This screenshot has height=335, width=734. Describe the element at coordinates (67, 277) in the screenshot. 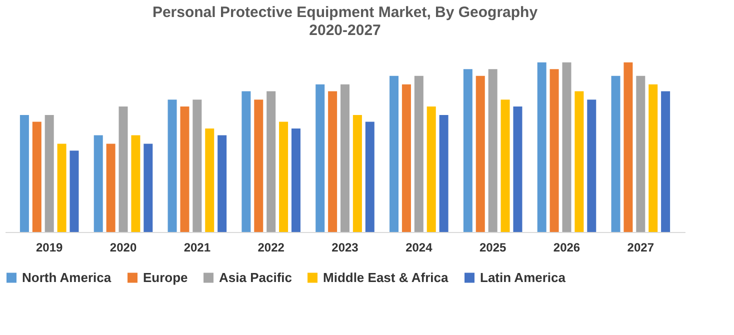

I see `legend-label: North America` at that location.